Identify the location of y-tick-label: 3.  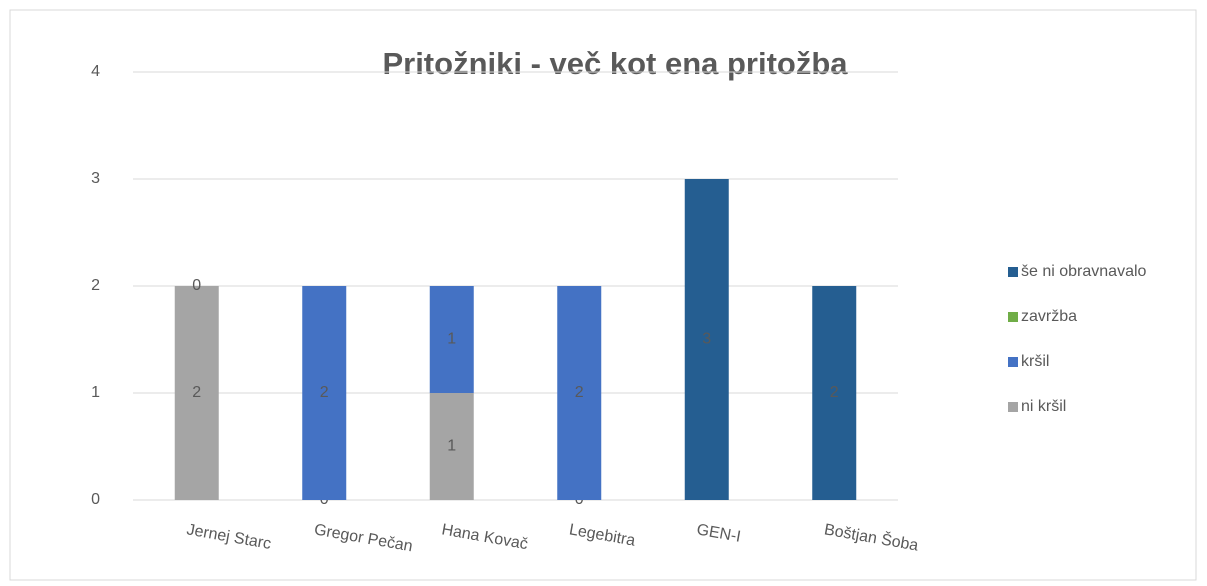
(95, 178).